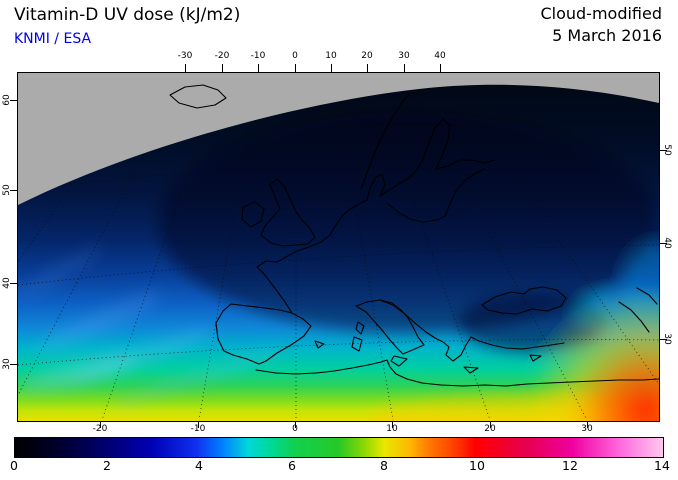 This screenshot has width=678, height=480. I want to click on lon-label-bottom: 30, so click(587, 429).